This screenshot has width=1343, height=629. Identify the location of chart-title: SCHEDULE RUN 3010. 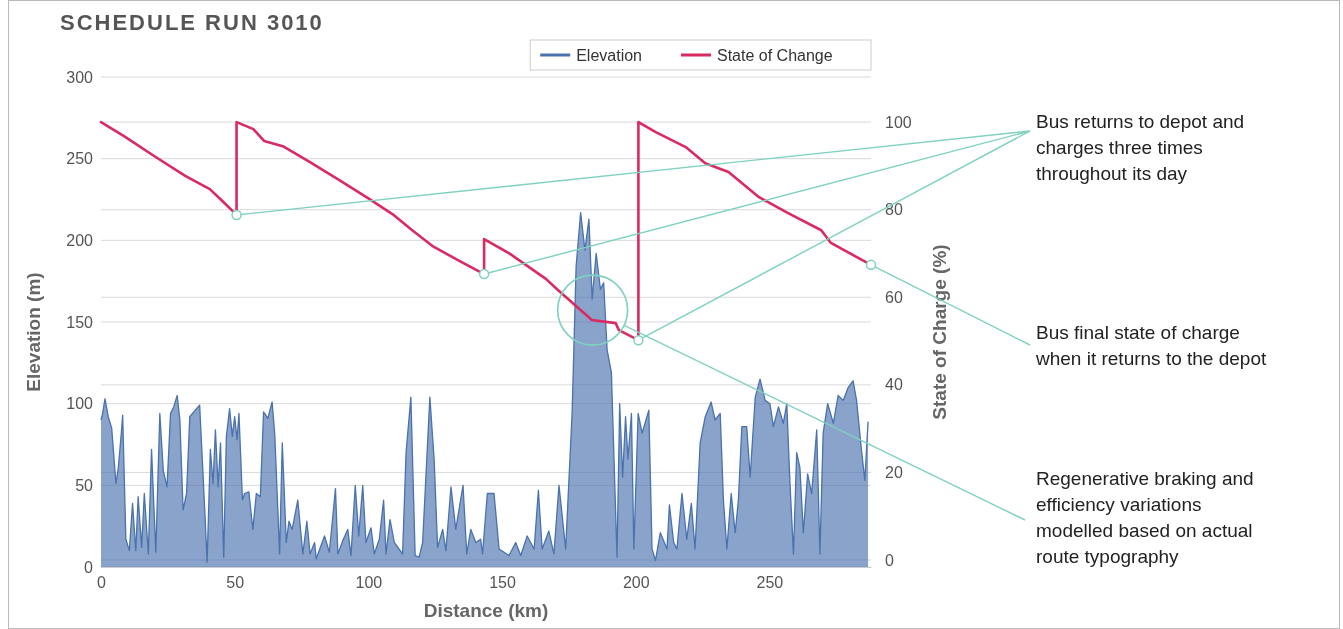
(192, 22).